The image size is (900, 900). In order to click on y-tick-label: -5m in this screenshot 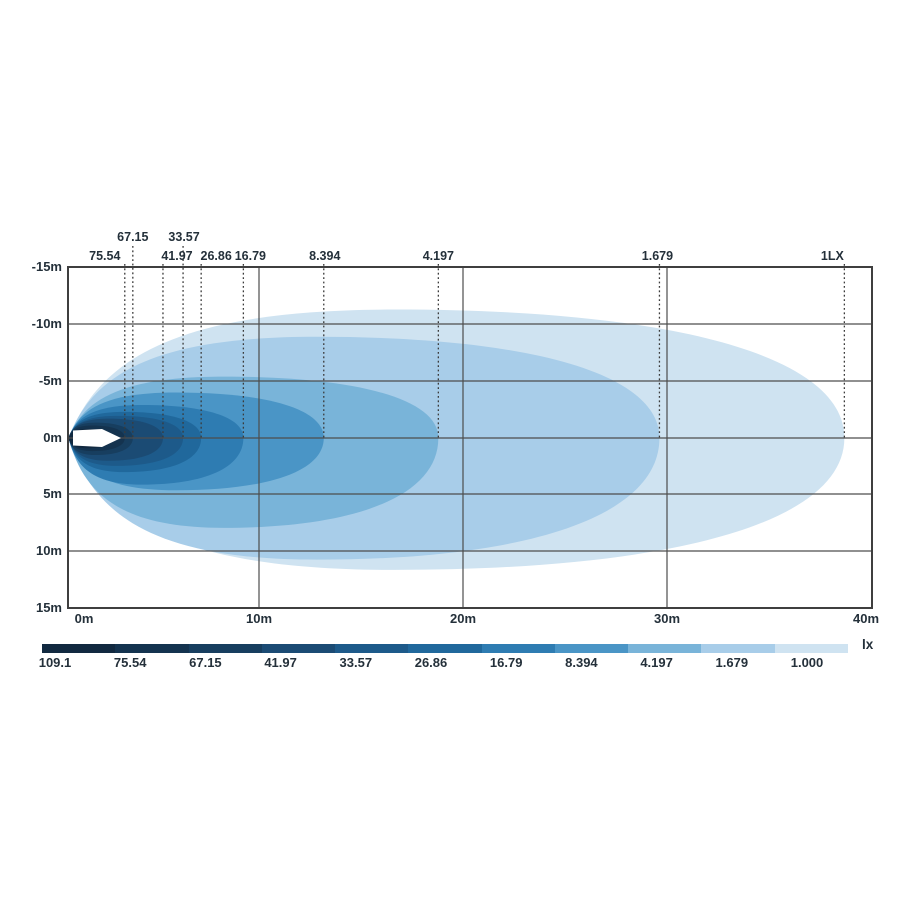, I will do `click(50, 380)`.